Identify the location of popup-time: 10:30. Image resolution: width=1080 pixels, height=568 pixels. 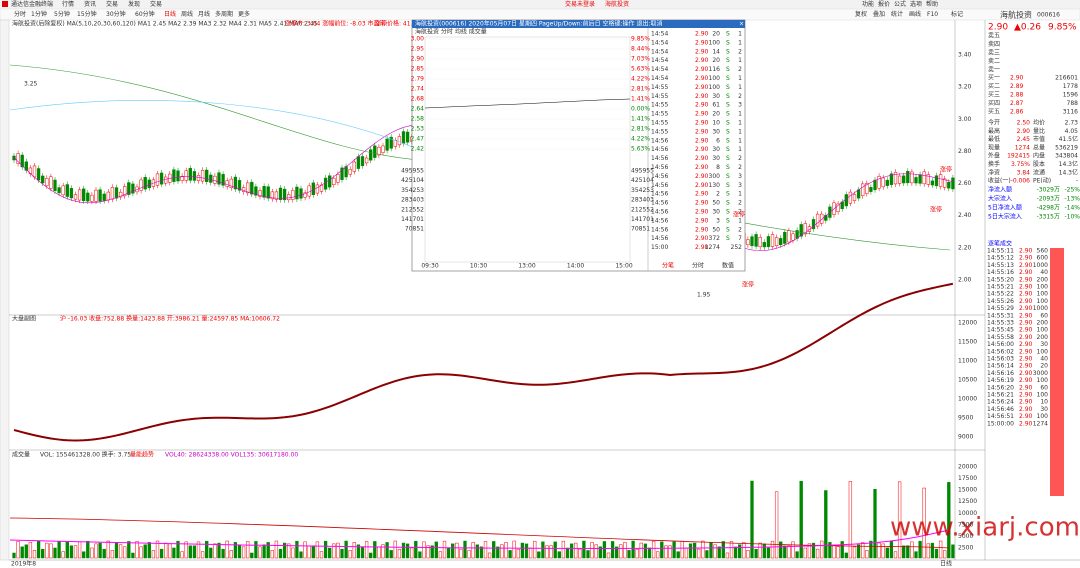
(478, 266).